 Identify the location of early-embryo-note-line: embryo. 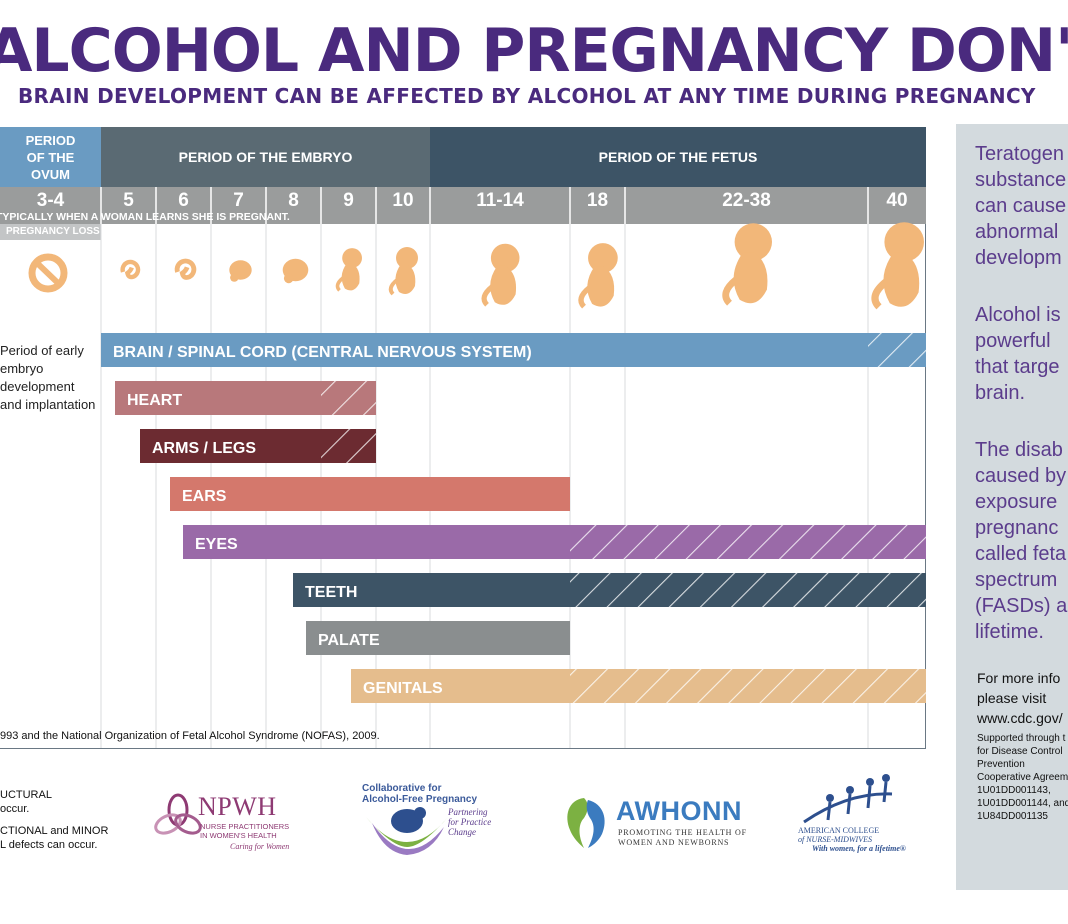
(22, 368).